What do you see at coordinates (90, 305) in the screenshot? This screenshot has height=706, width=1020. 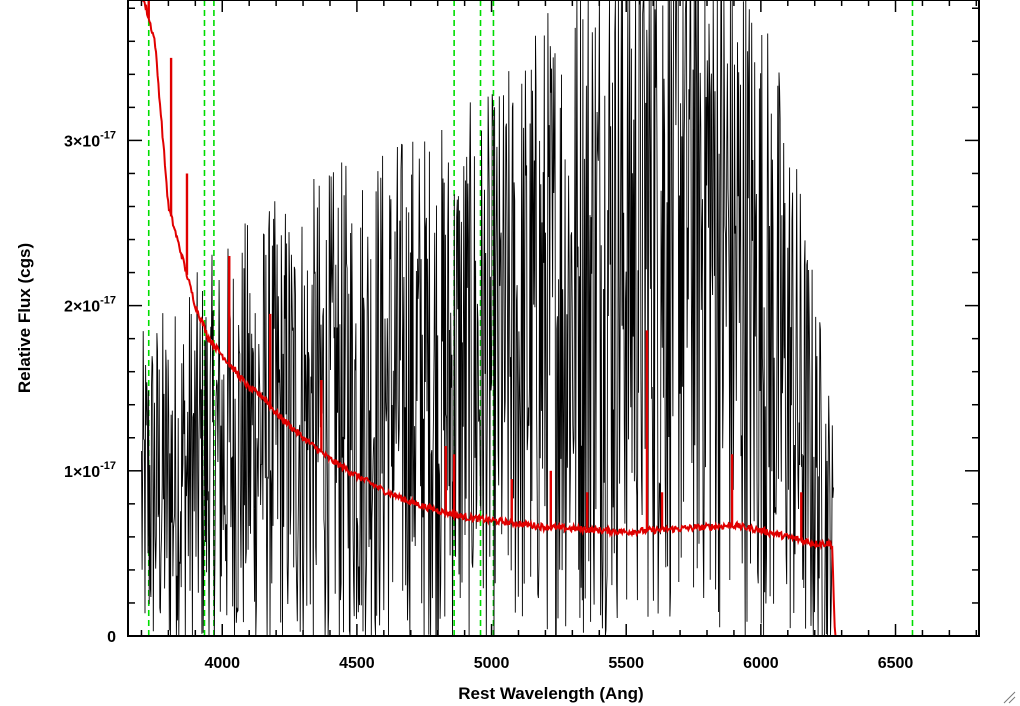 I see `y-tick-label-2: 2×10⁻¹⁷` at bounding box center [90, 305].